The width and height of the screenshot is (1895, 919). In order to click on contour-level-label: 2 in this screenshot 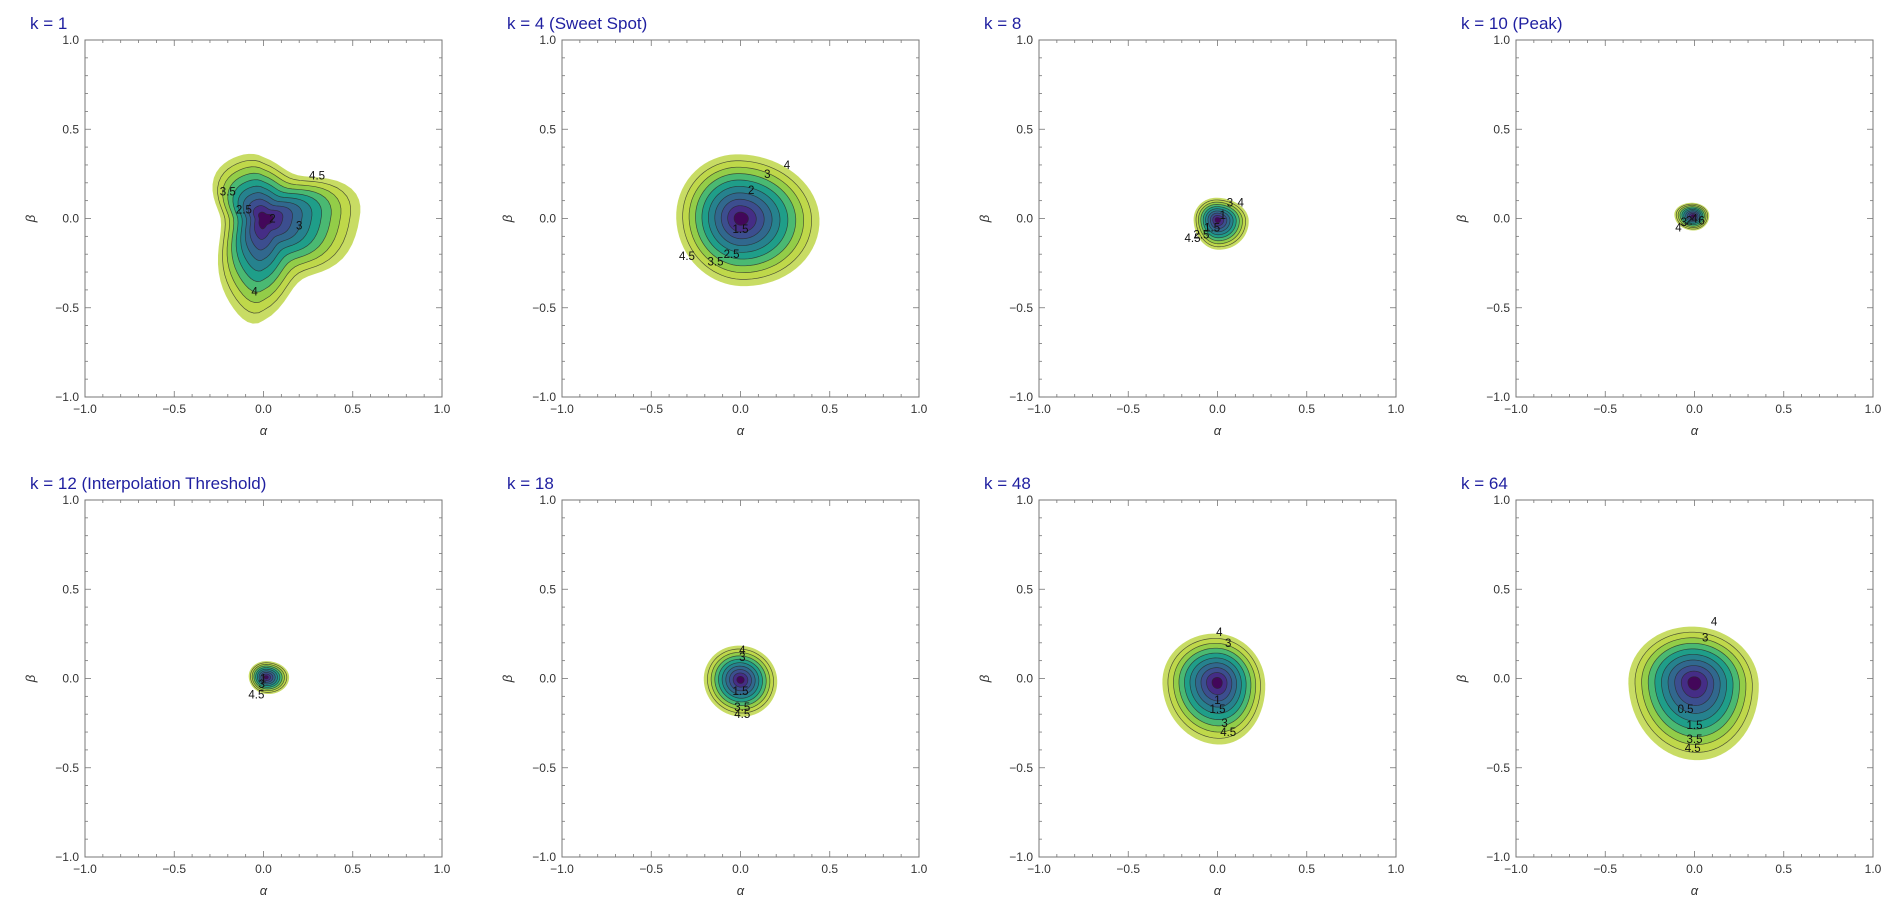, I will do `click(1689, 221)`.